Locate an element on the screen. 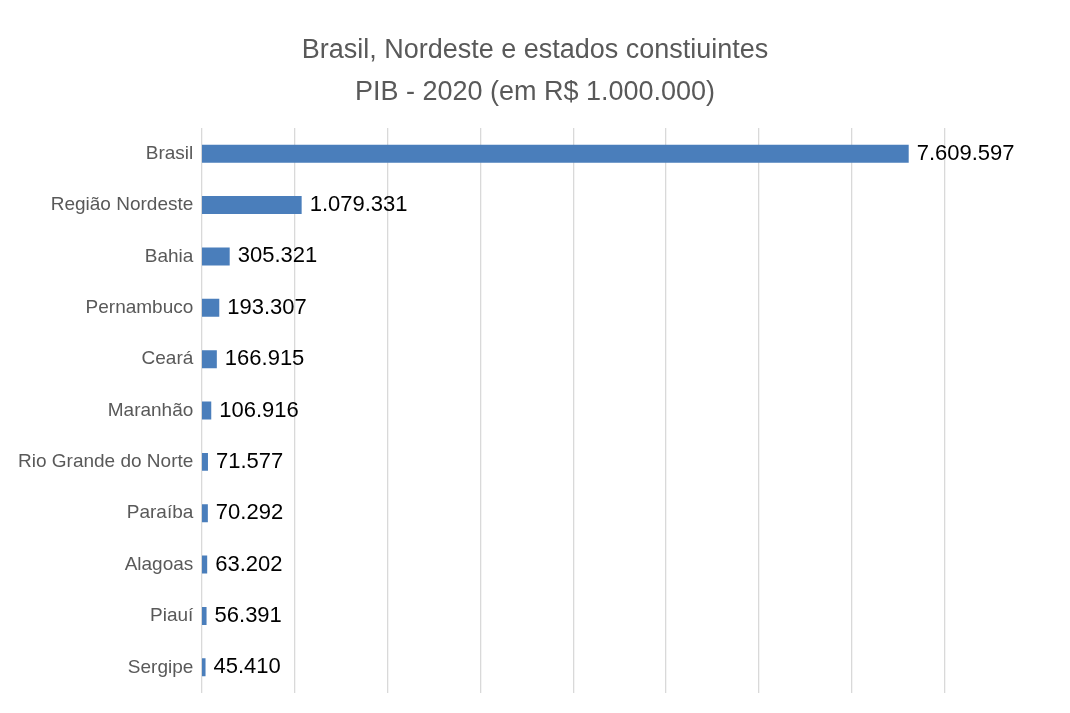 The image size is (1070, 713). data-label: 63.202 is located at coordinates (249, 563).